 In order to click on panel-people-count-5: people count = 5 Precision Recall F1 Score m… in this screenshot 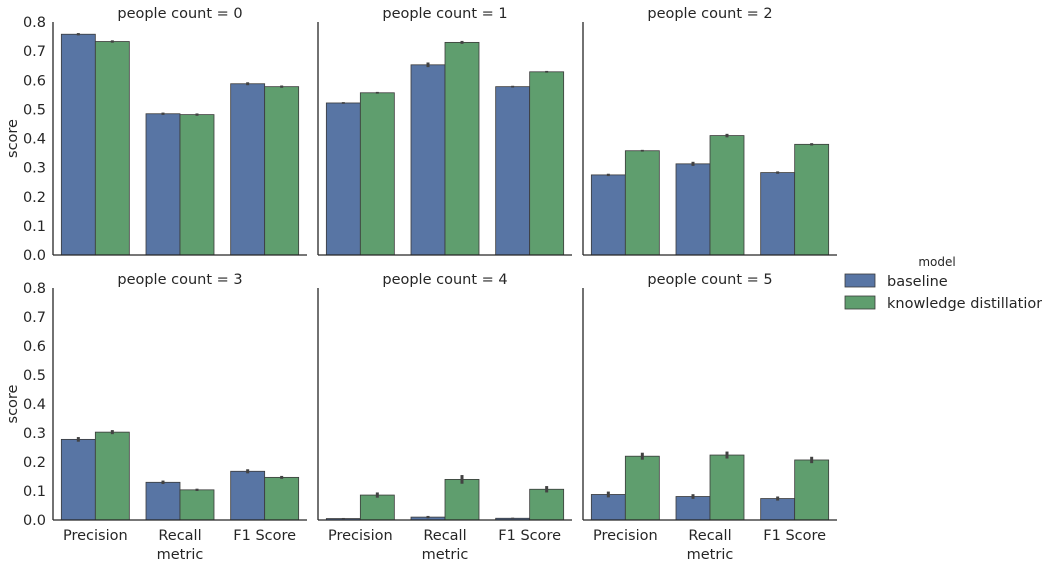, I will do `click(709, 417)`.